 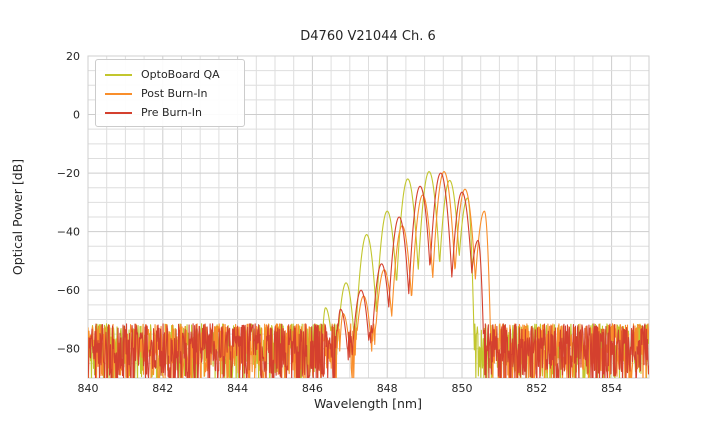 What do you see at coordinates (68, 232) in the screenshot?
I see `y-tick-label: −40` at bounding box center [68, 232].